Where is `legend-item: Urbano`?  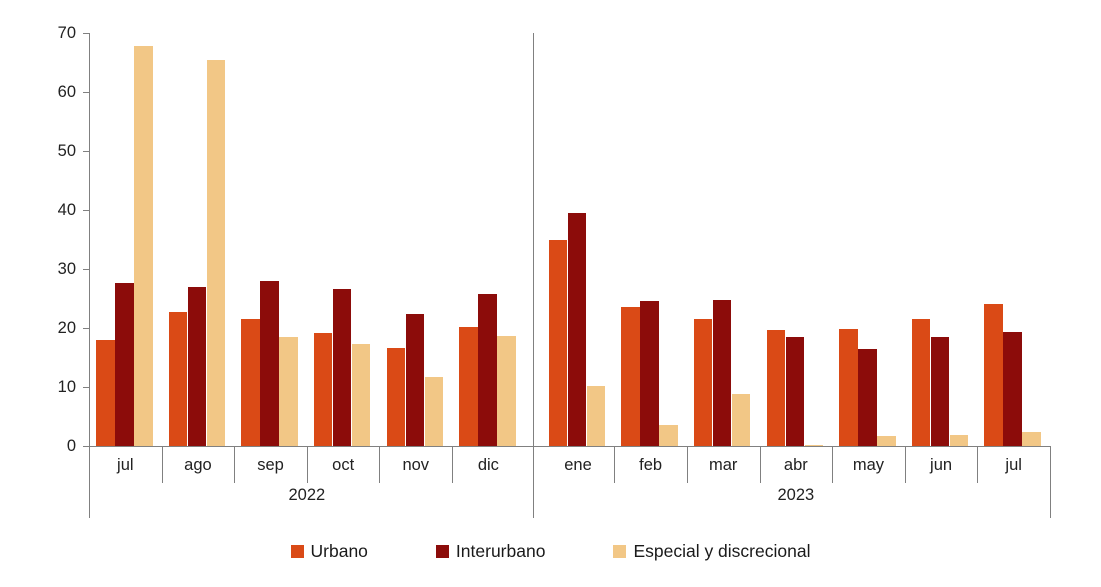 legend-item: Urbano is located at coordinates (329, 551).